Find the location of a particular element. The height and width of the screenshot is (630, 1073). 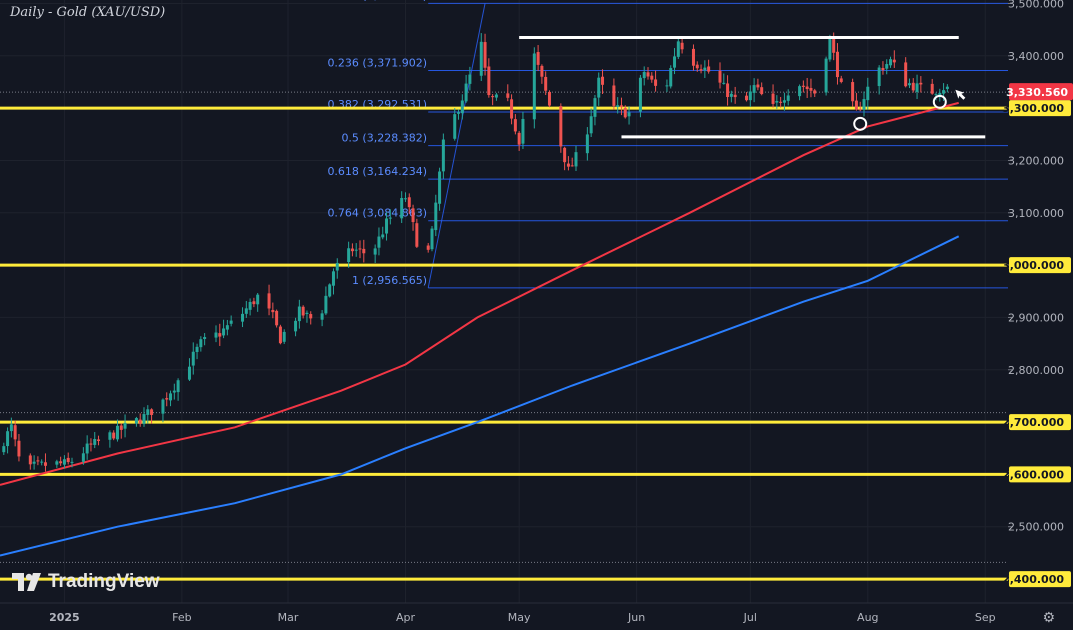

tradingview-logo: TradingView is located at coordinates (86, 582).